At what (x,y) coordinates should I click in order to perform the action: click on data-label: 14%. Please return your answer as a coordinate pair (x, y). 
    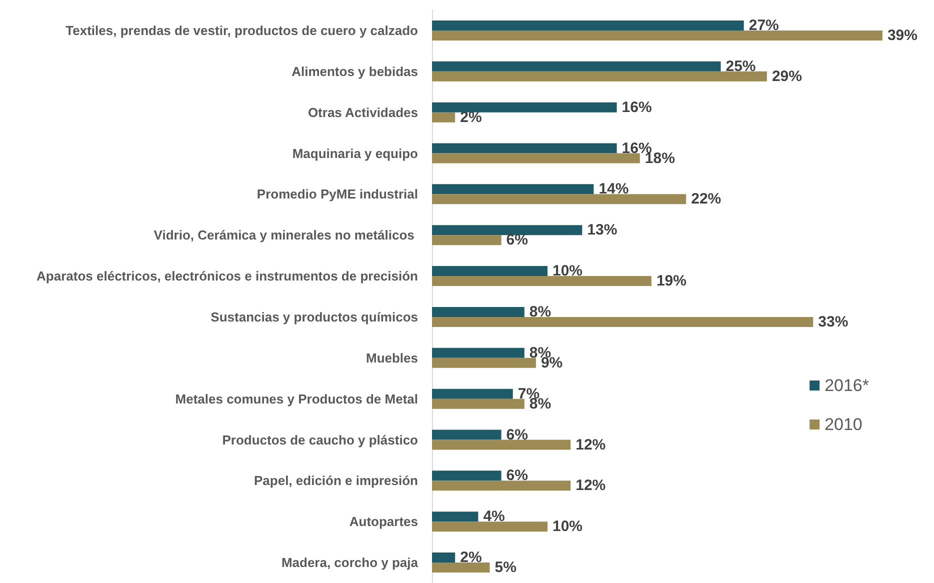
    Looking at the image, I should click on (613, 189).